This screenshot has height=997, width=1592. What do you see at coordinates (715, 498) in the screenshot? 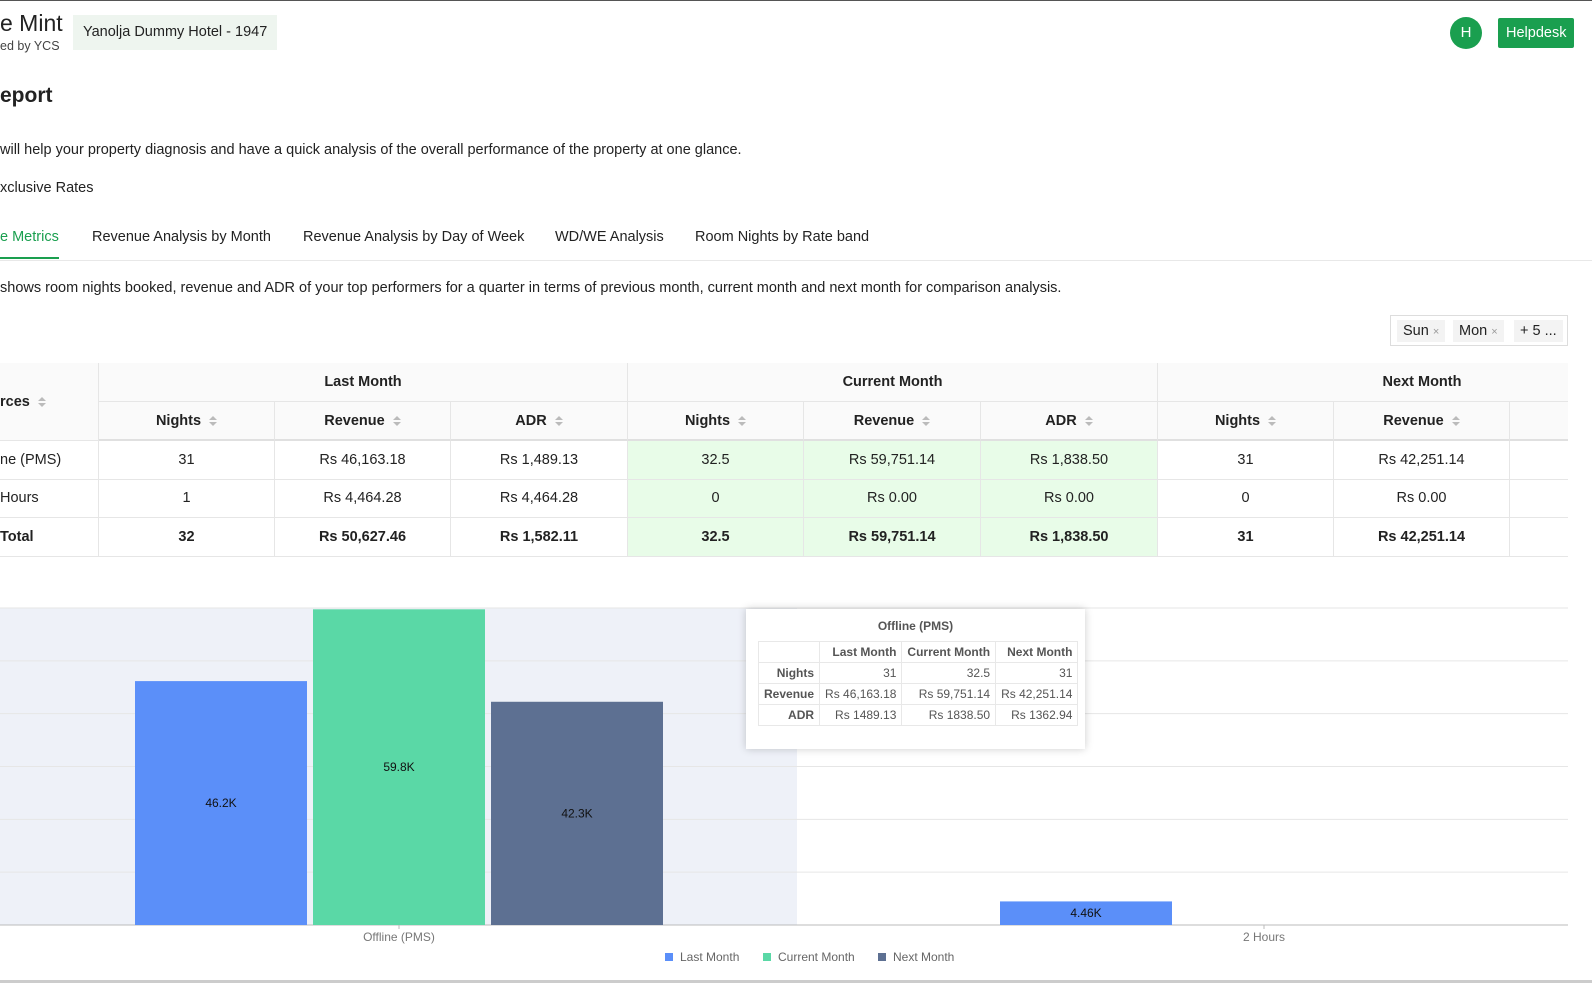
I see `value-cell-text: 0` at bounding box center [715, 498].